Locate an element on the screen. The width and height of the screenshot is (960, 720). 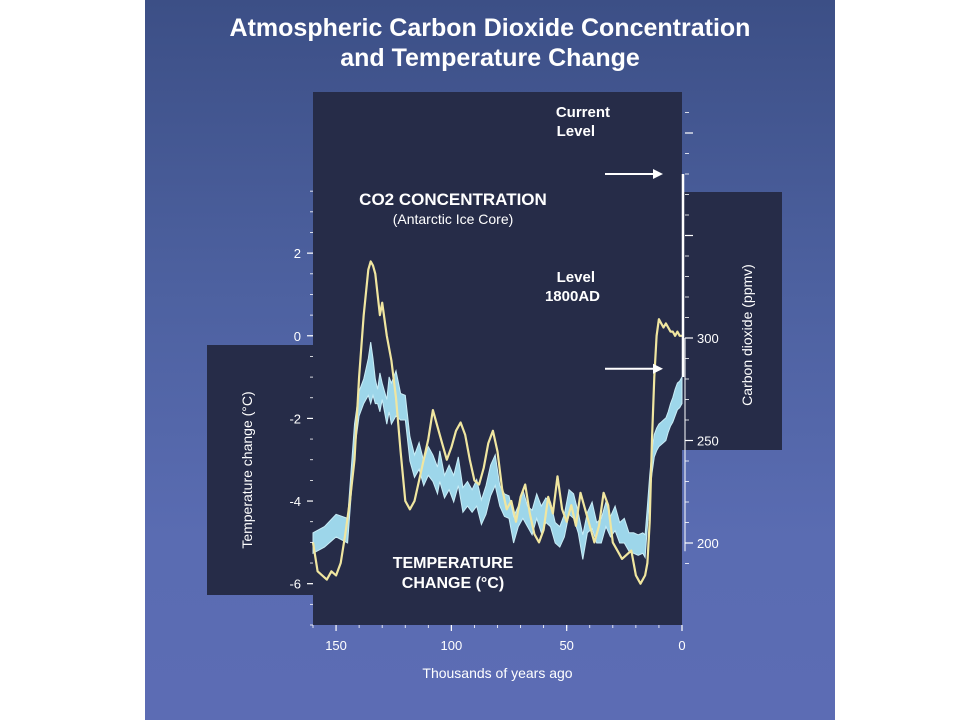
left-tick-label: -2 is located at coordinates (295, 418).